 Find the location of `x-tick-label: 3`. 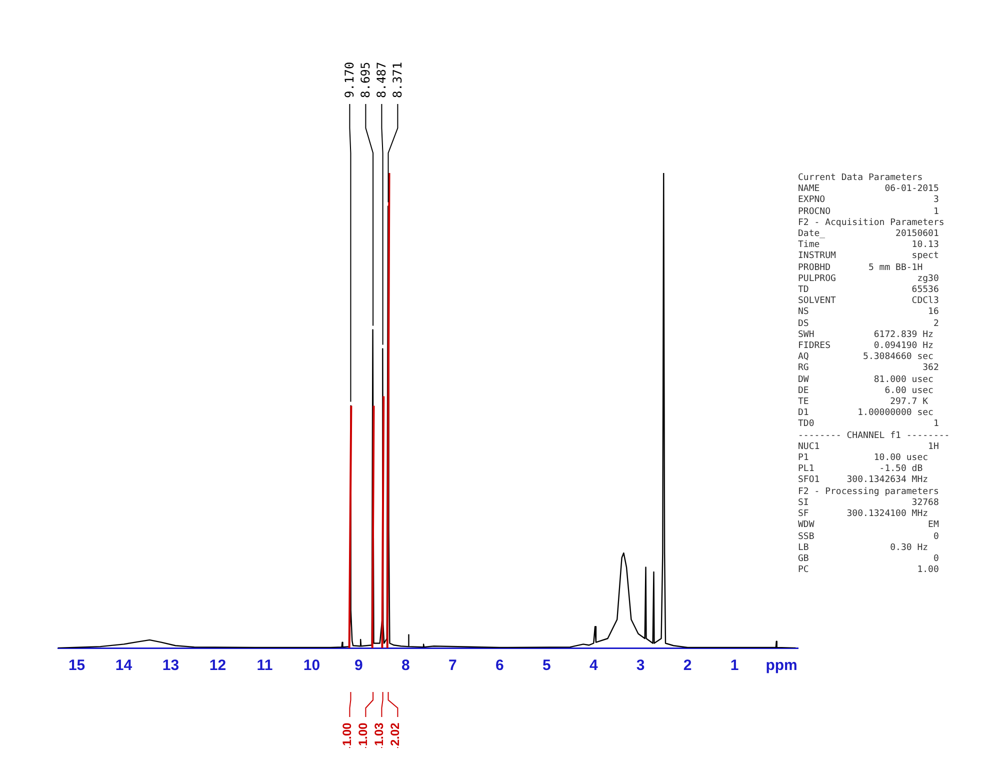

x-tick-label: 3 is located at coordinates (640, 665).